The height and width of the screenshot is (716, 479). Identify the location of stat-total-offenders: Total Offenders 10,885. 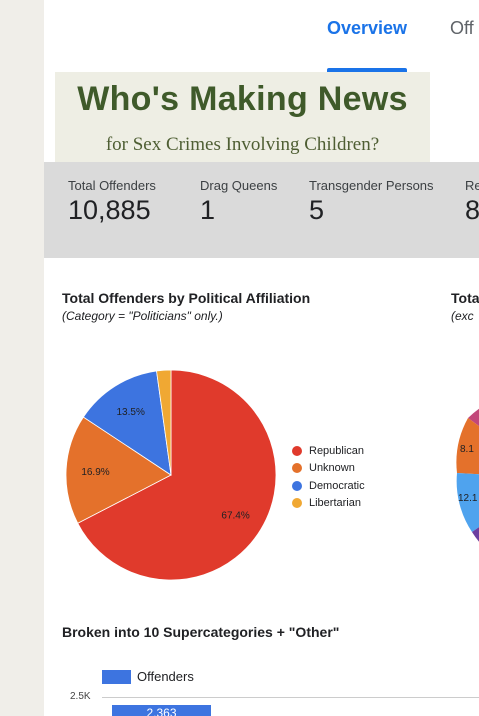
(112, 202).